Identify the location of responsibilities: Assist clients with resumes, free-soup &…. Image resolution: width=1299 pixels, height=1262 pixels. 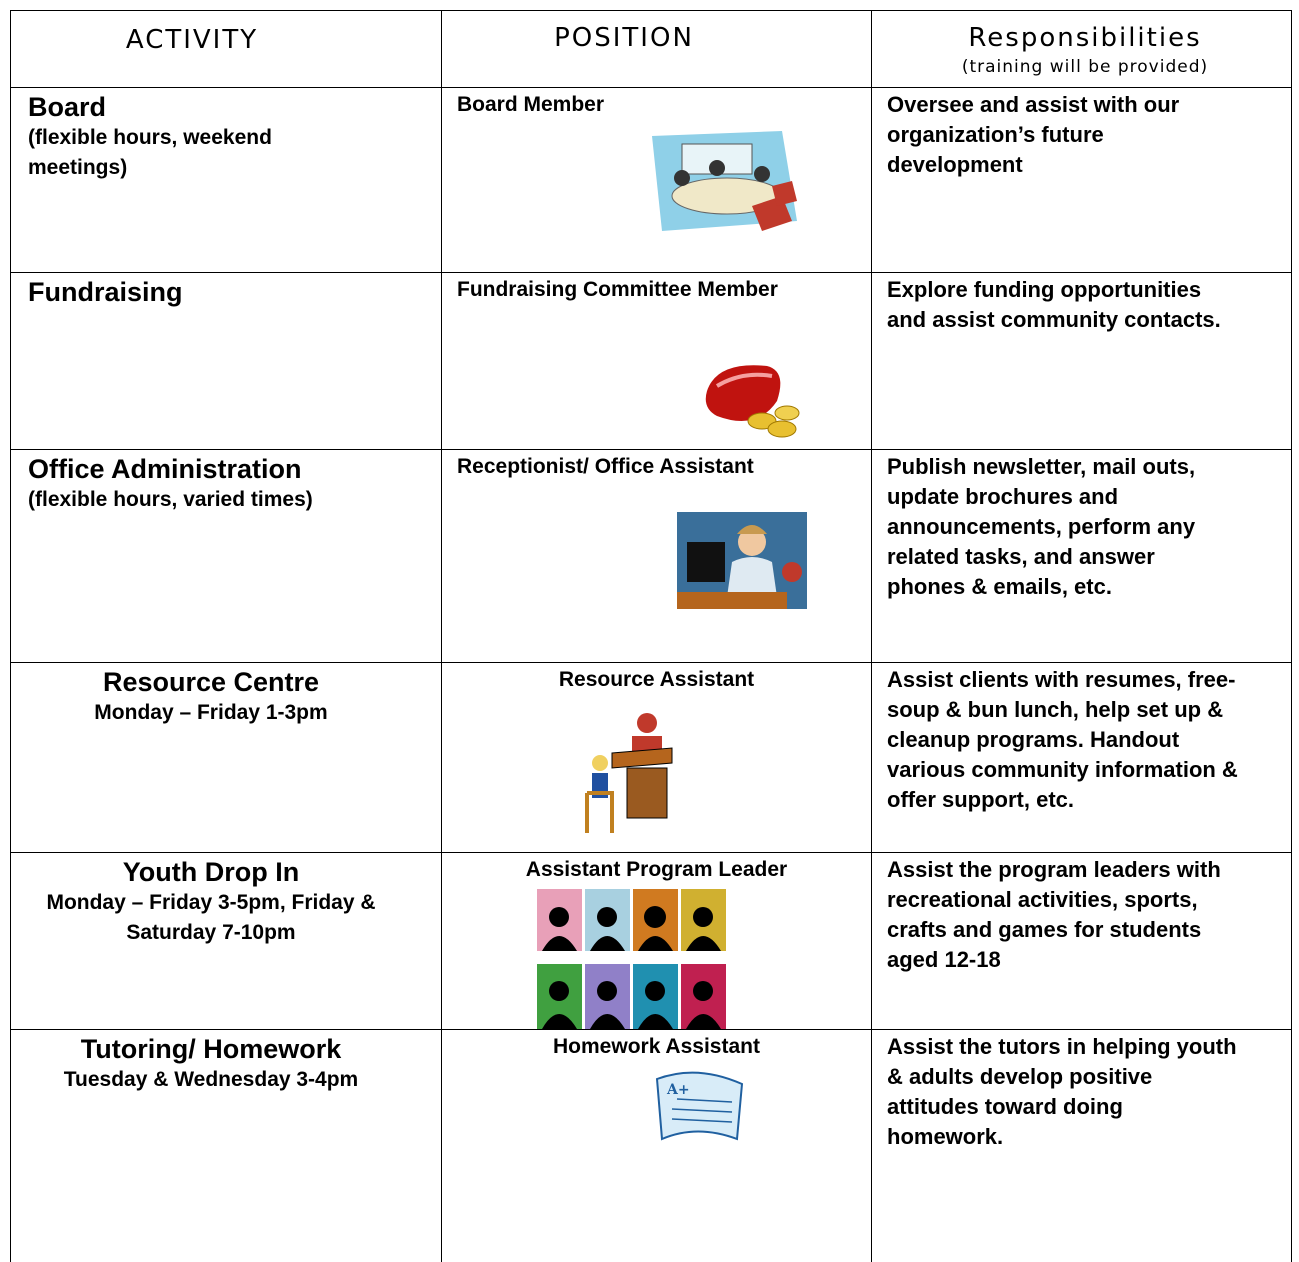
(1062, 739).